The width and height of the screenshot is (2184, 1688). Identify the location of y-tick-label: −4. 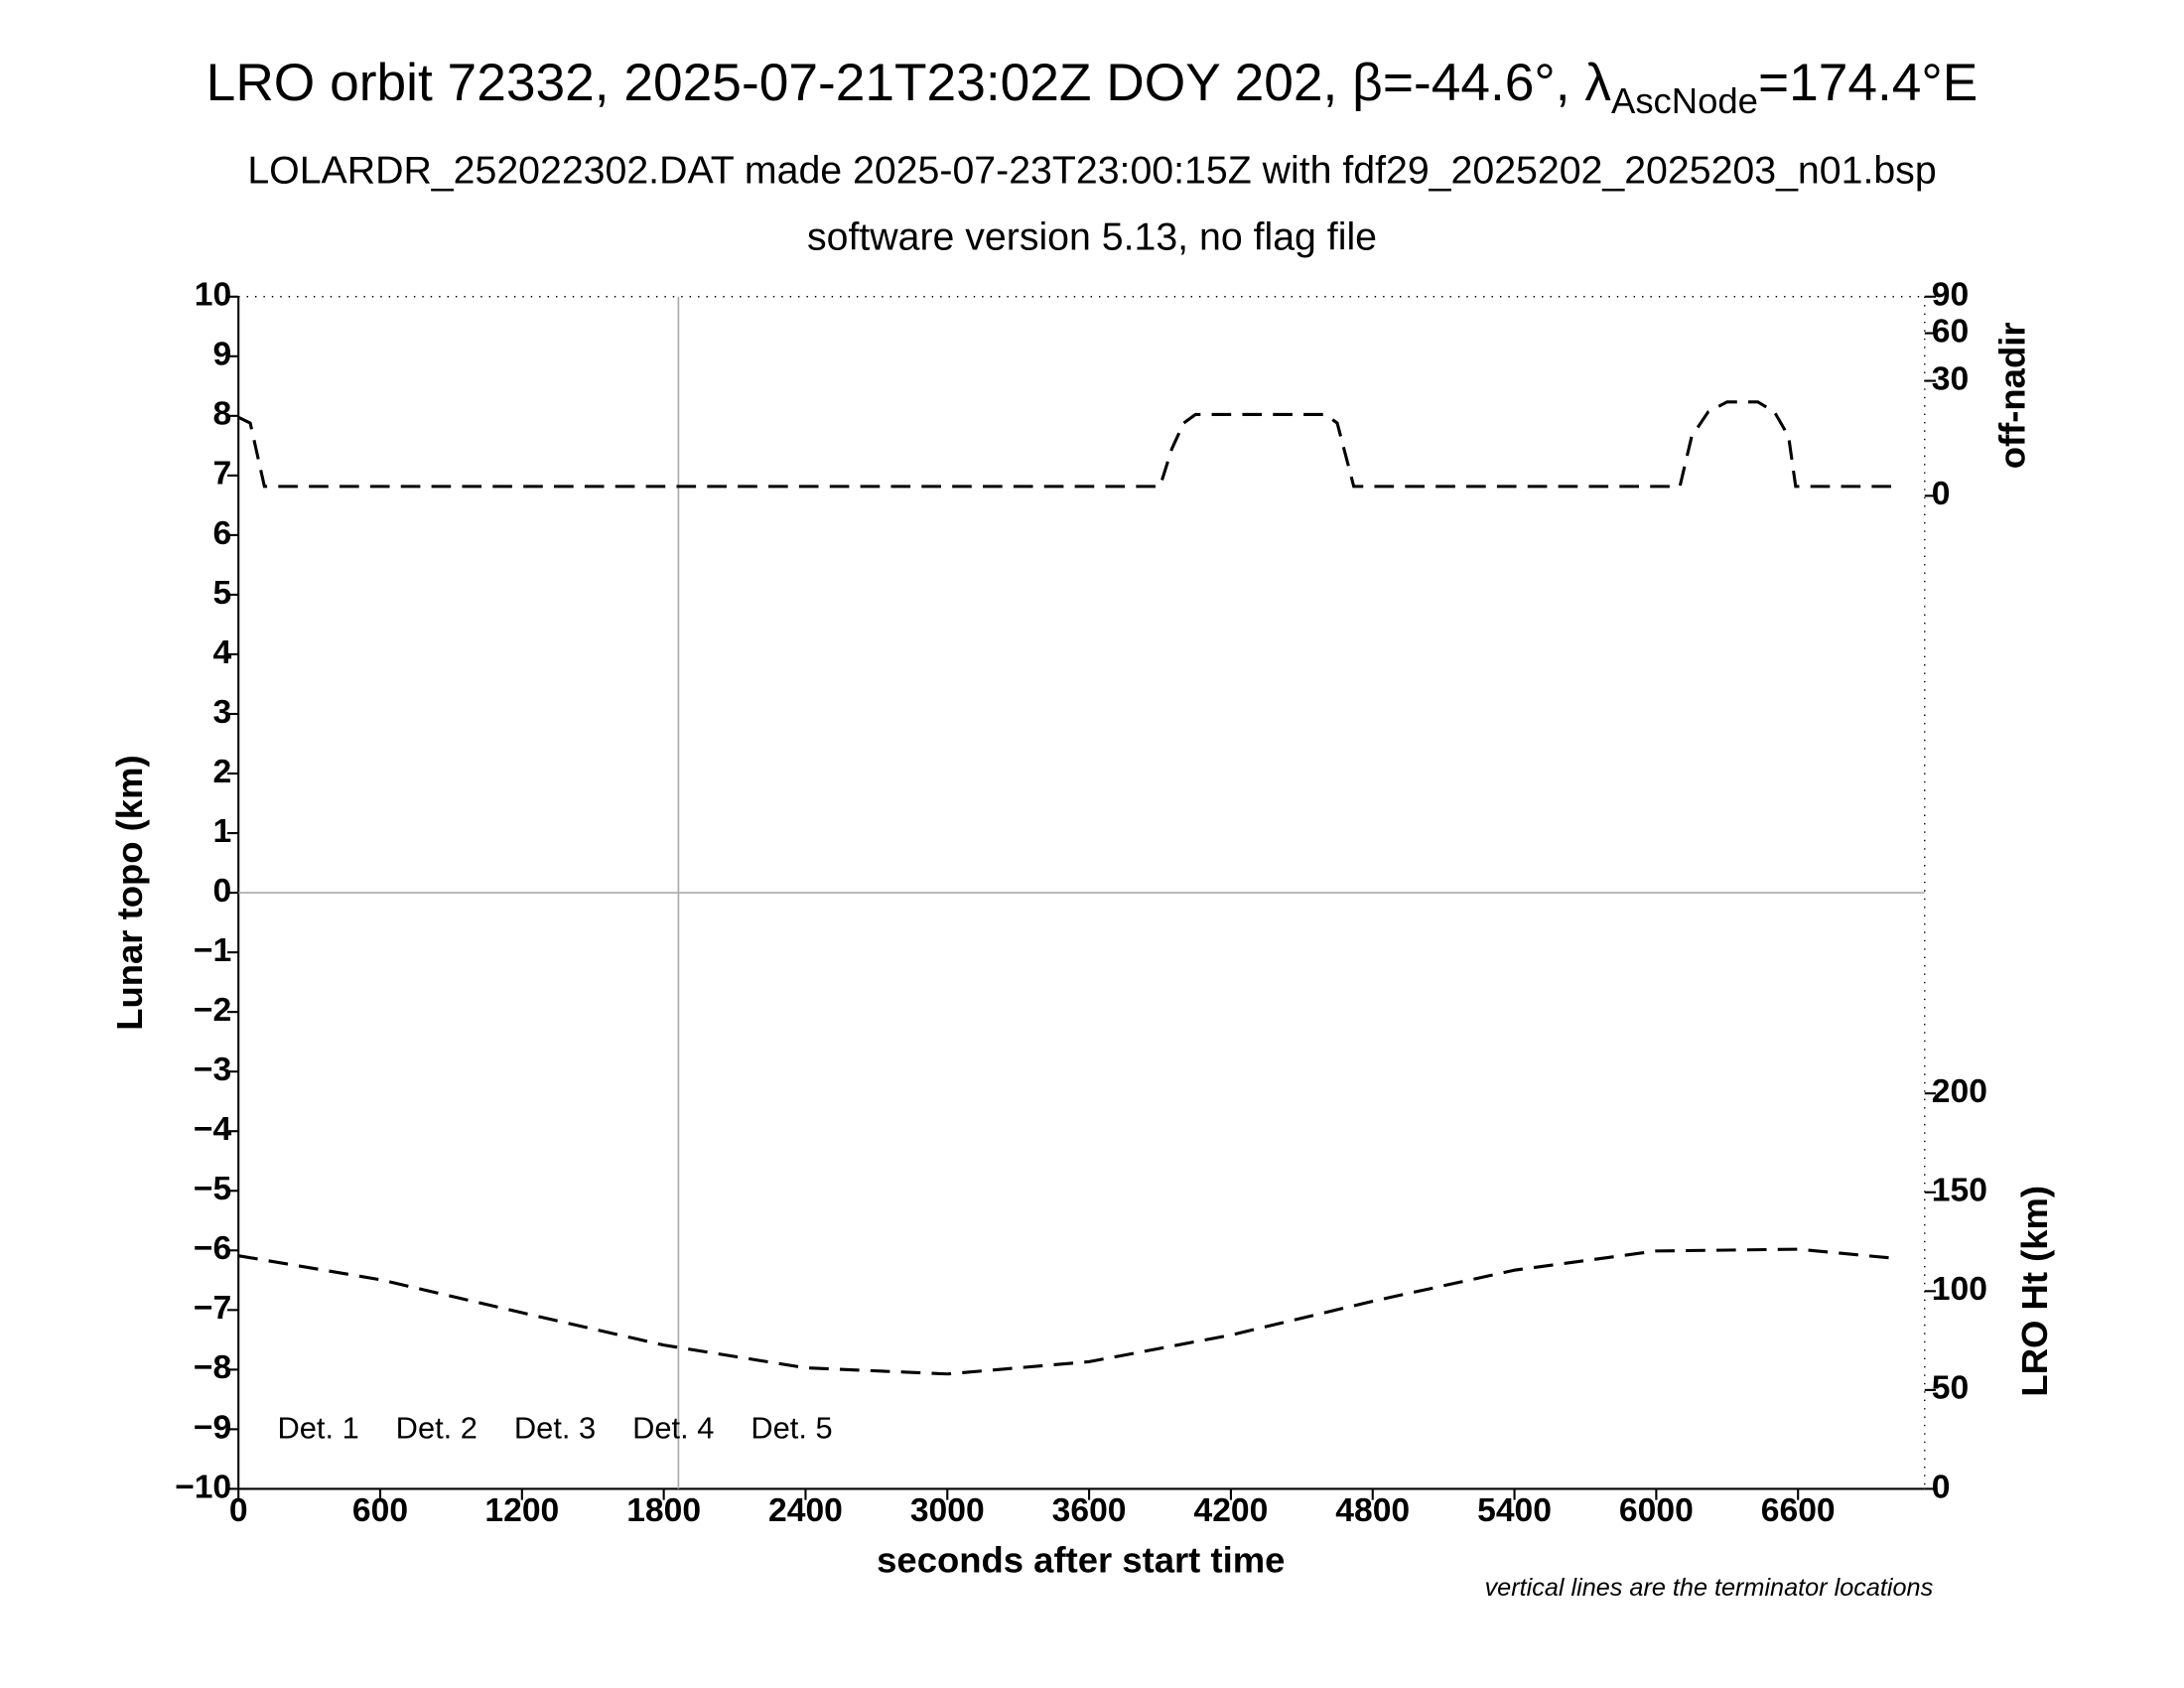
(213, 1129).